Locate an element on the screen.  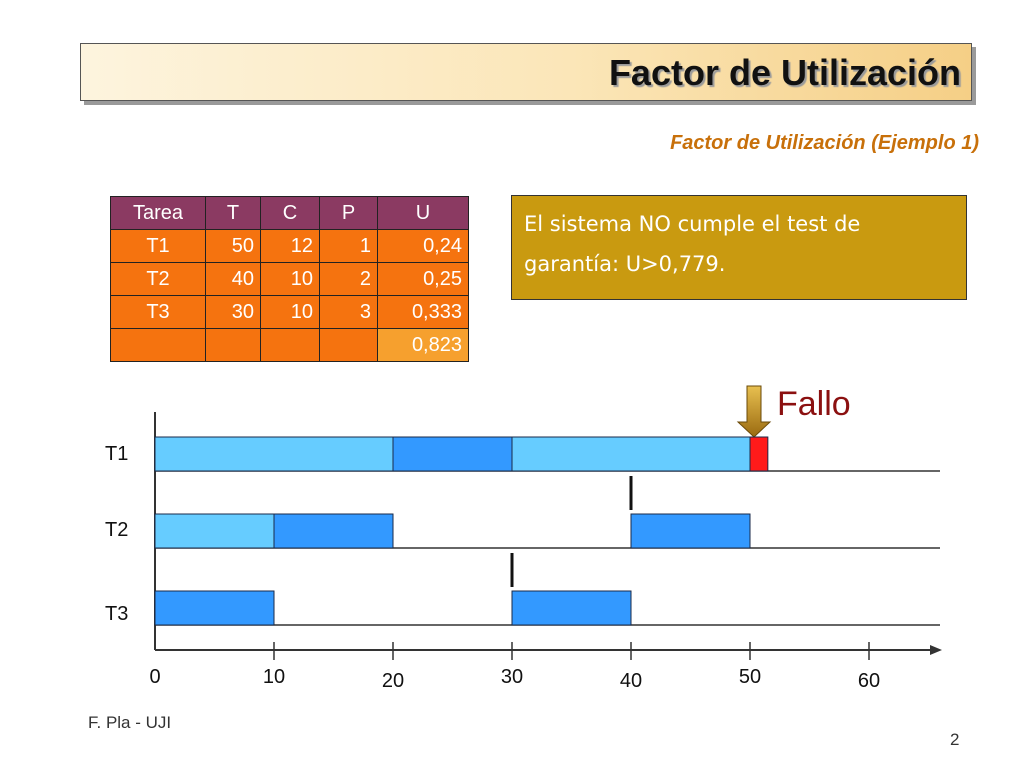
axis-tick-label: 10 is located at coordinates (274, 677).